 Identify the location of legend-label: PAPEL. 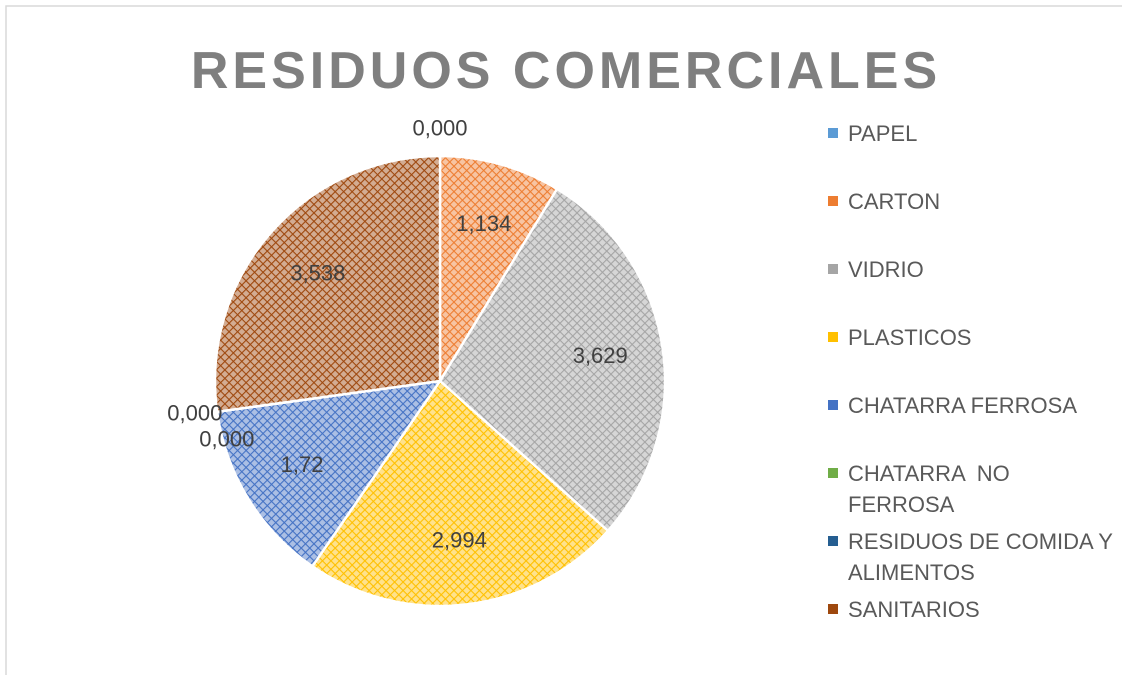
(883, 133).